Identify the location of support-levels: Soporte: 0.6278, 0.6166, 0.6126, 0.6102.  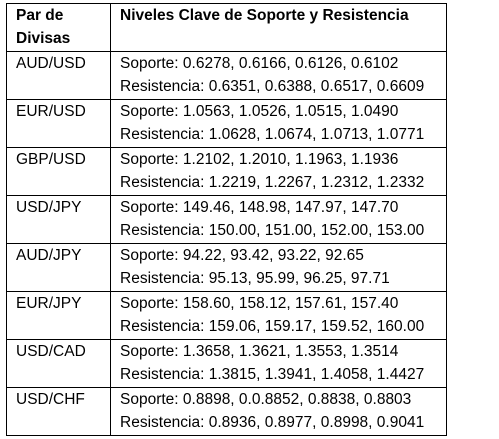
(259, 63).